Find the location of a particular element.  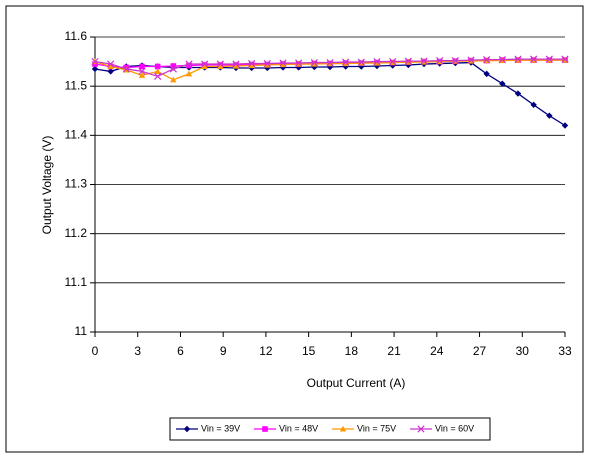

x-tick-label: 12 is located at coordinates (266, 351).